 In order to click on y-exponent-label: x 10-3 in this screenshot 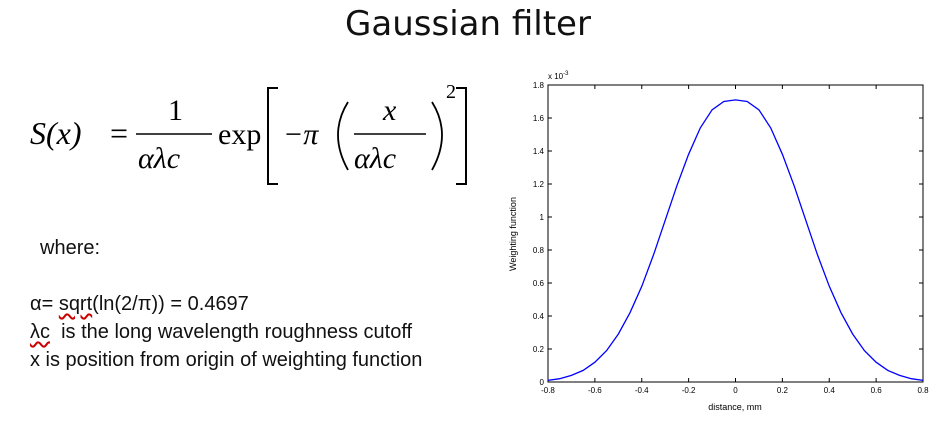, I will do `click(558, 76)`.